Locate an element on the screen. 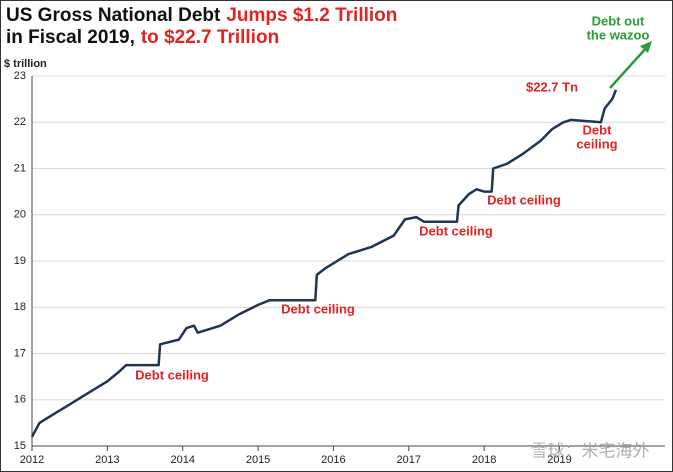 The width and height of the screenshot is (673, 472). x-tick-label: 2016 is located at coordinates (333, 460).